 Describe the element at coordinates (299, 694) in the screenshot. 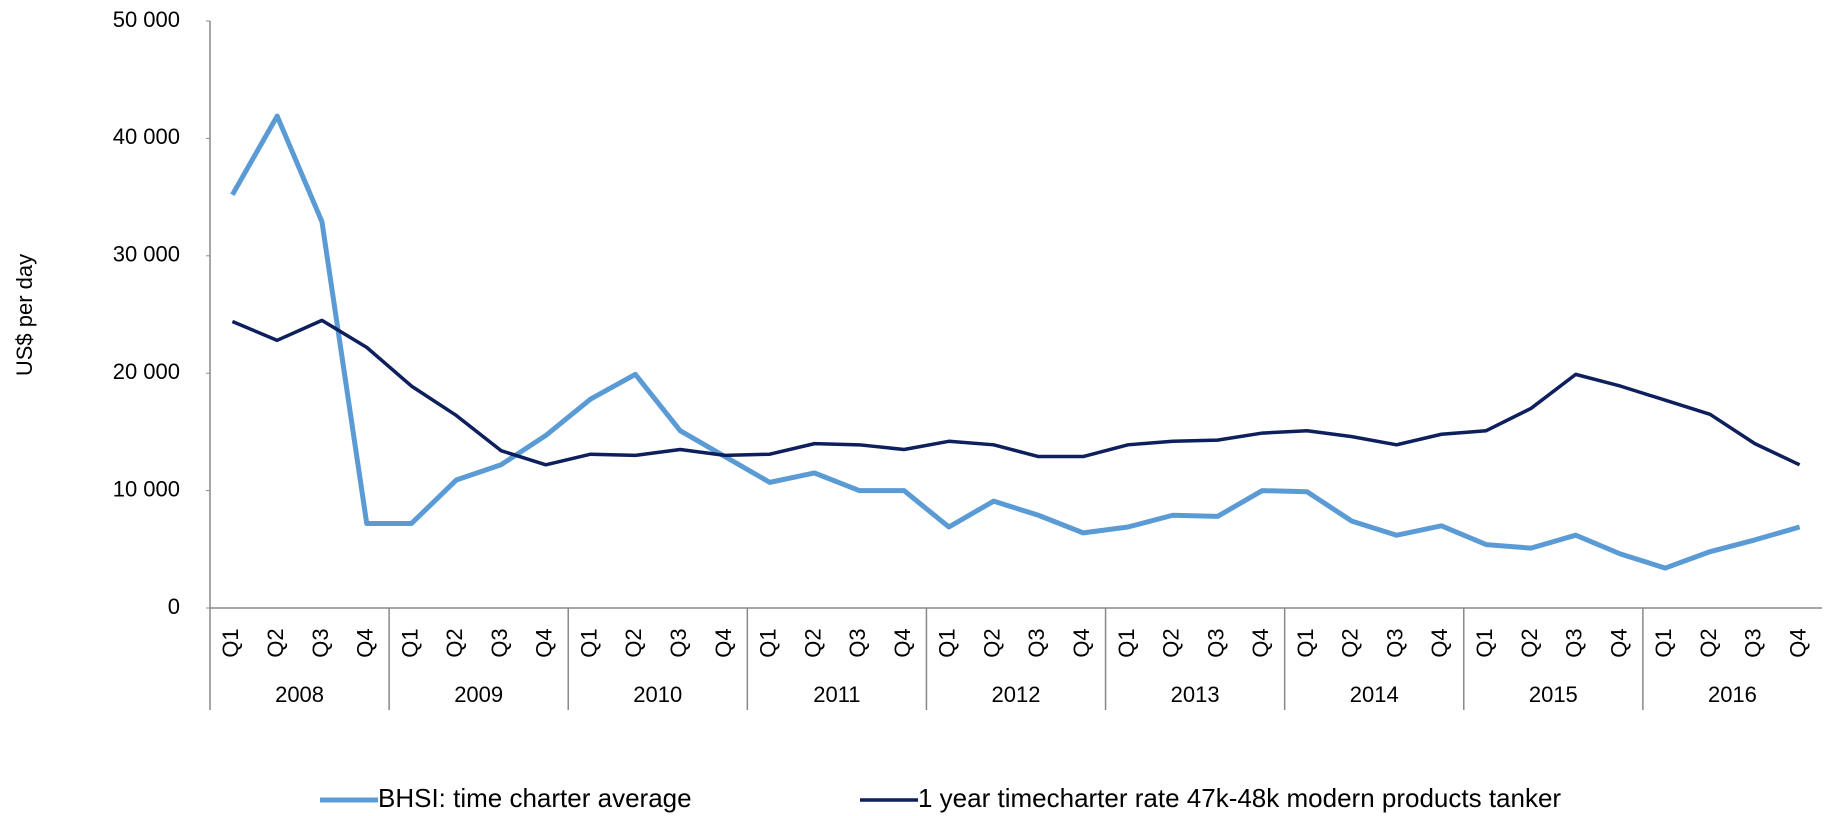

I see `year-label: 2008` at that location.